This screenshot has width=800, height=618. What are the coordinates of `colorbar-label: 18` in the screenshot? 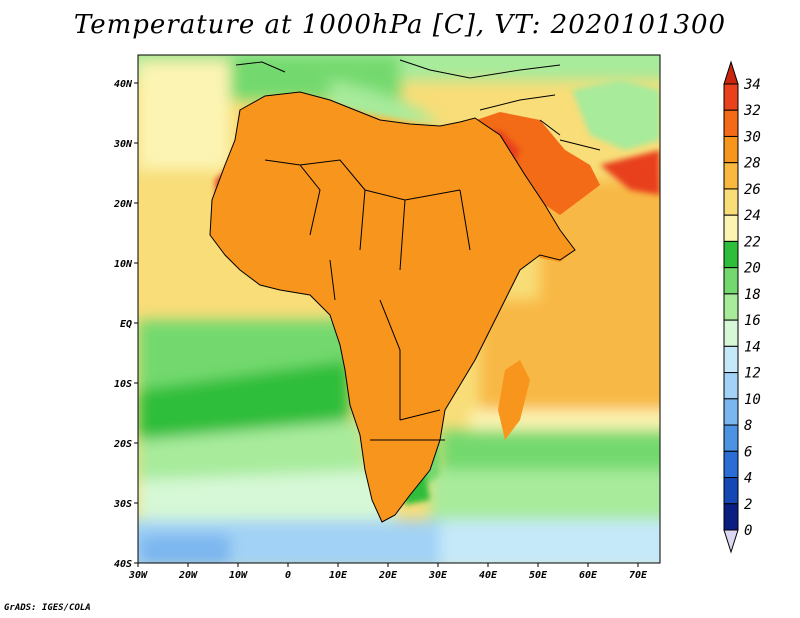 It's located at (752, 295).